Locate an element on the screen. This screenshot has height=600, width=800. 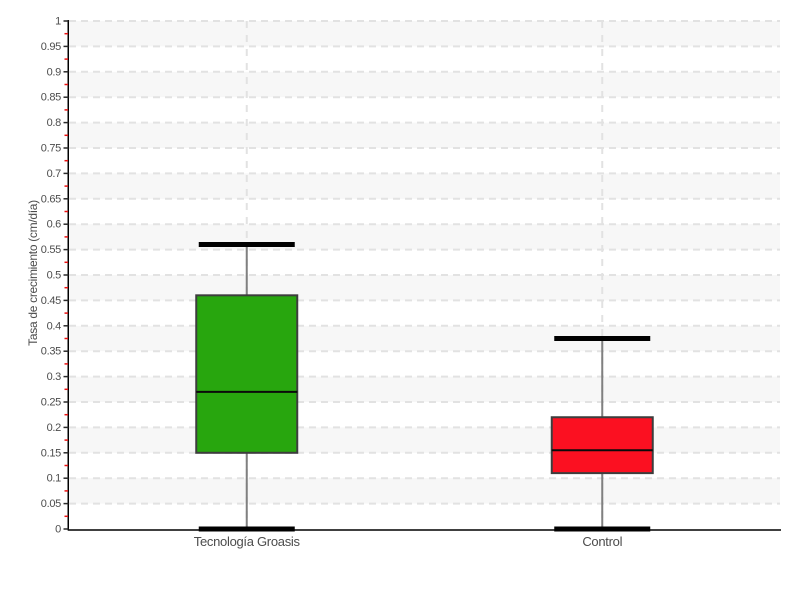
y-tick-label: 0.15 is located at coordinates (51, 453).